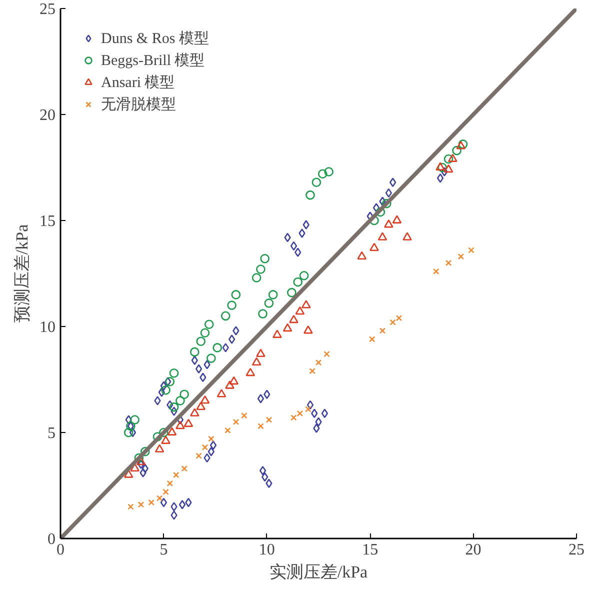  I want to click on y-tick-label: 5, so click(52, 433).